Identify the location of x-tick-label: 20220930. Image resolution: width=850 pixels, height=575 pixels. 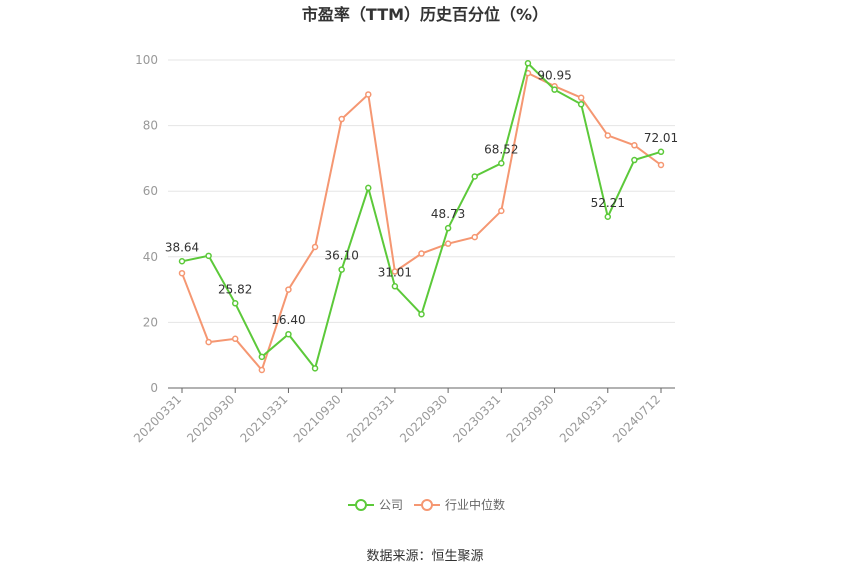
(423, 418).